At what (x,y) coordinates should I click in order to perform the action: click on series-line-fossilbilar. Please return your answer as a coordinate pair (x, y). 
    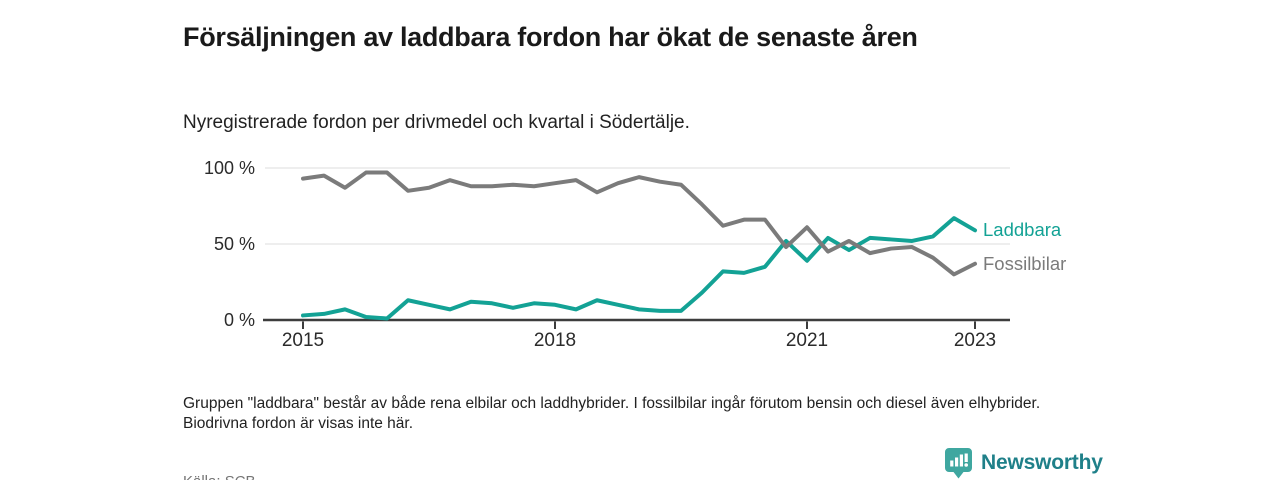
    Looking at the image, I should click on (639, 223).